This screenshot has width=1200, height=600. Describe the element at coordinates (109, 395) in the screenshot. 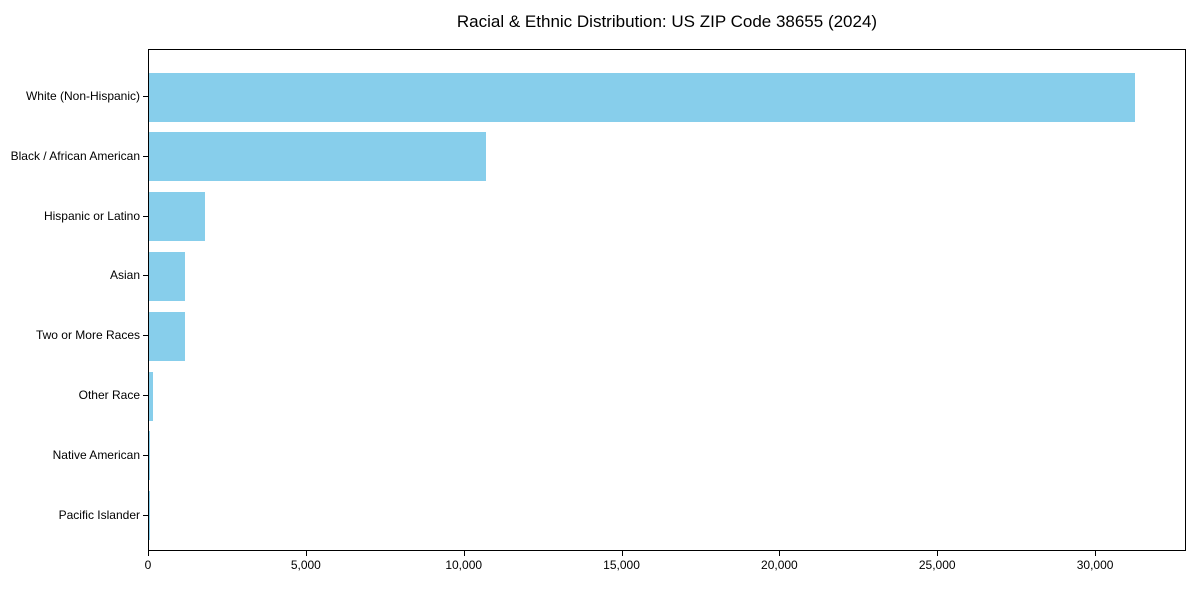

I see `y-axis-label: Other Race` at that location.